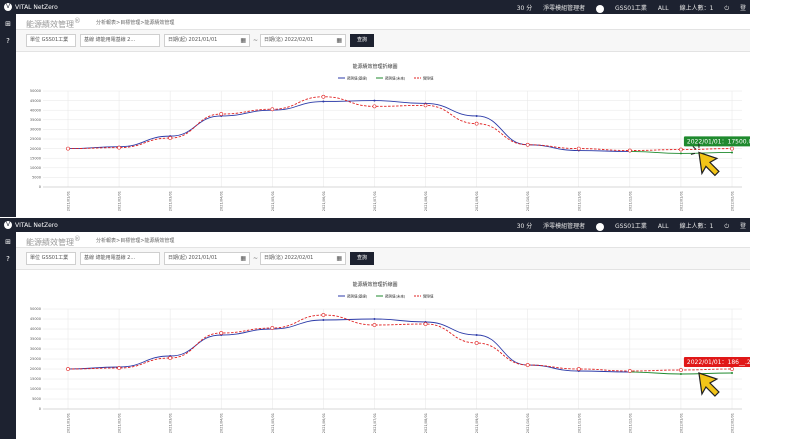  I want to click on chart-title: 能源績效管理折線圖, so click(374, 66).